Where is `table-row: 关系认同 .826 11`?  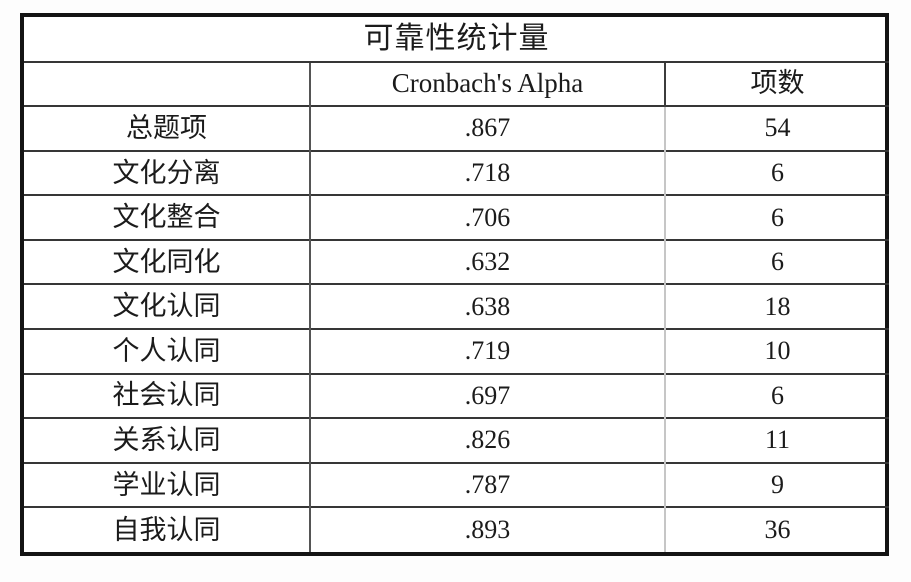
table-row: 关系认同 .826 11 is located at coordinates (456, 440).